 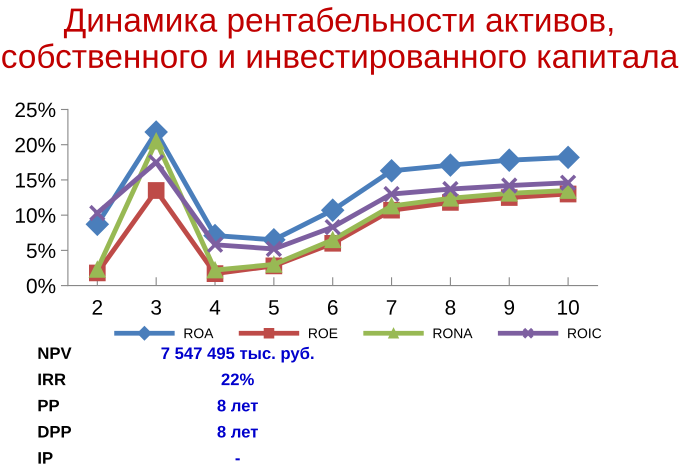 I want to click on text: 22%, so click(x=238, y=379).